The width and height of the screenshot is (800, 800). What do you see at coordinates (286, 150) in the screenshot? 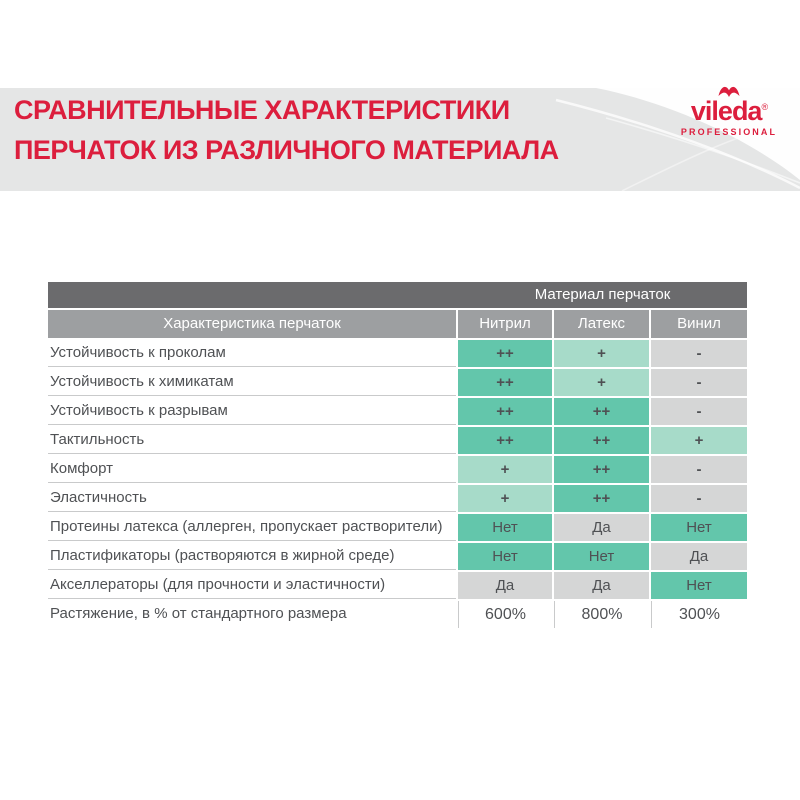
I see `page-title-line2: ПЕРЧАТОК ИЗ РАЗЛИЧНОГО МАТЕРИАЛА` at bounding box center [286, 150].